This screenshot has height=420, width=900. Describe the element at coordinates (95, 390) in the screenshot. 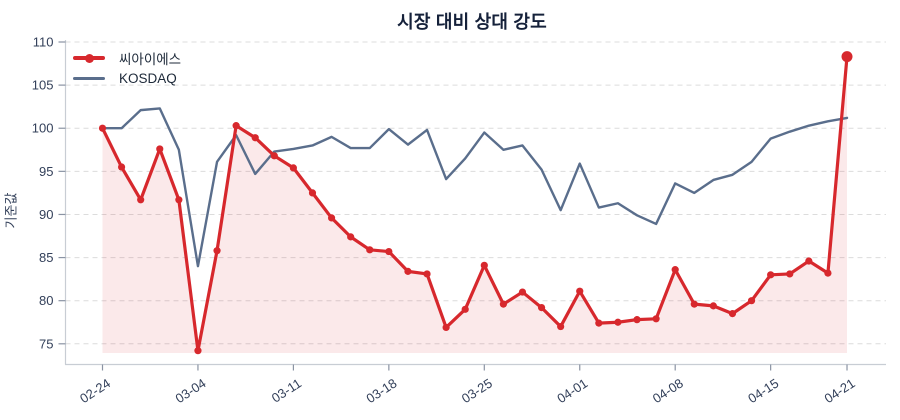

I see `x-tick-label: 02-24` at that location.